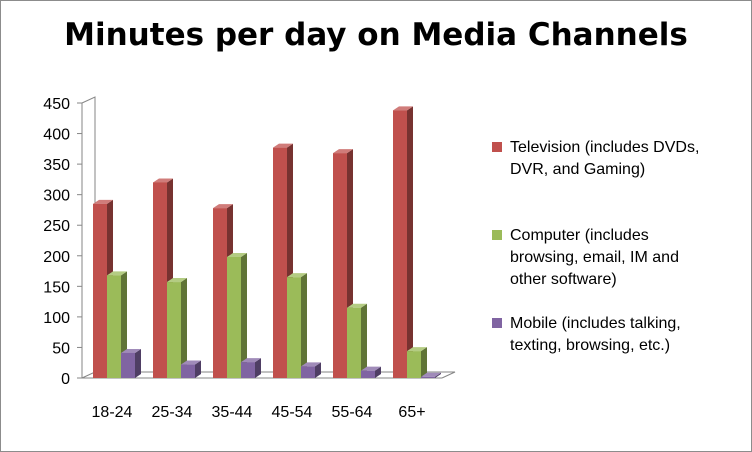  I want to click on chart-title: Minutes per day on Media Channels, so click(376, 35).